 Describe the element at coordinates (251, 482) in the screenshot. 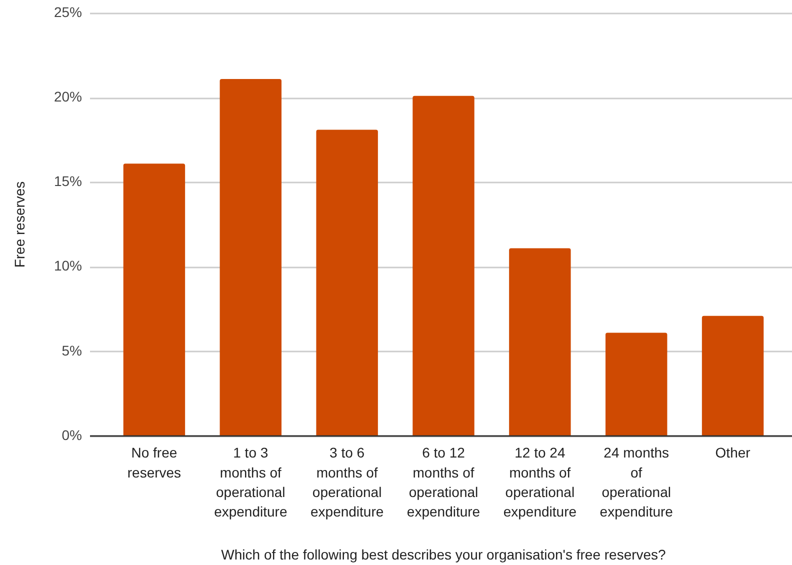

I see `x-tick-label: 1 to 3 months of operational expenditure` at that location.